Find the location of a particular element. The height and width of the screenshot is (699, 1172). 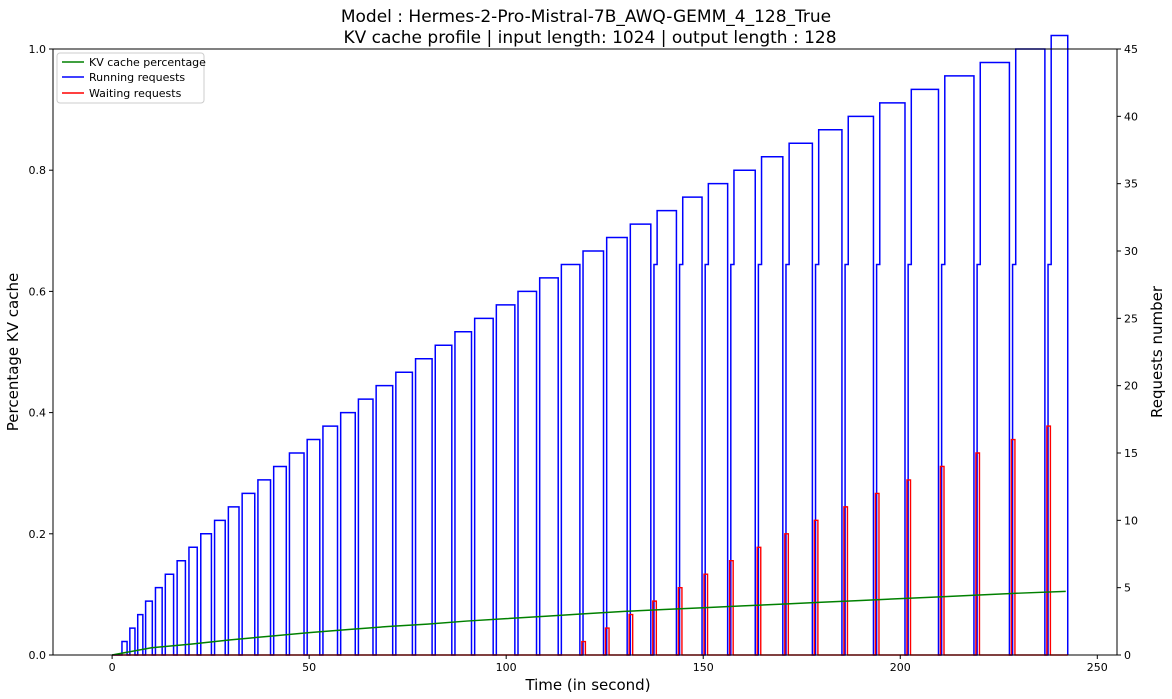

y-left-tick-label: 0.8 is located at coordinates (38, 170).